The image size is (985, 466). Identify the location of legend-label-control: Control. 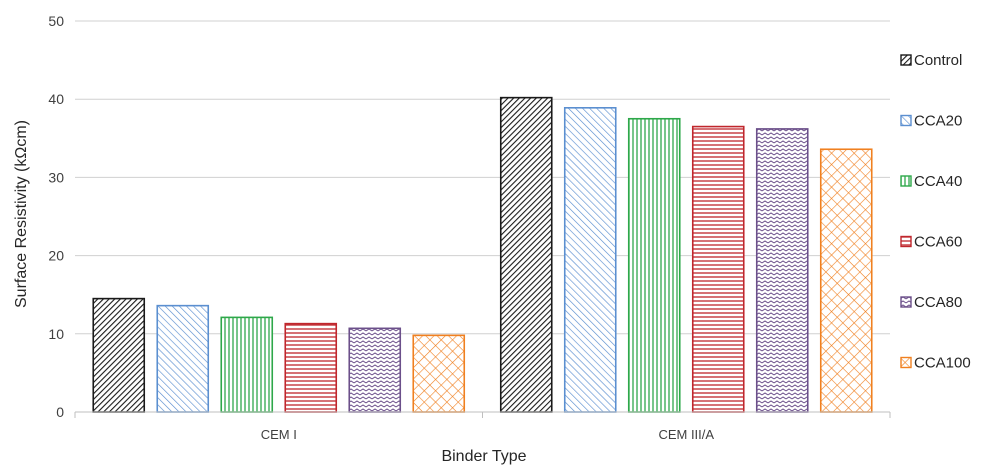
(938, 60).